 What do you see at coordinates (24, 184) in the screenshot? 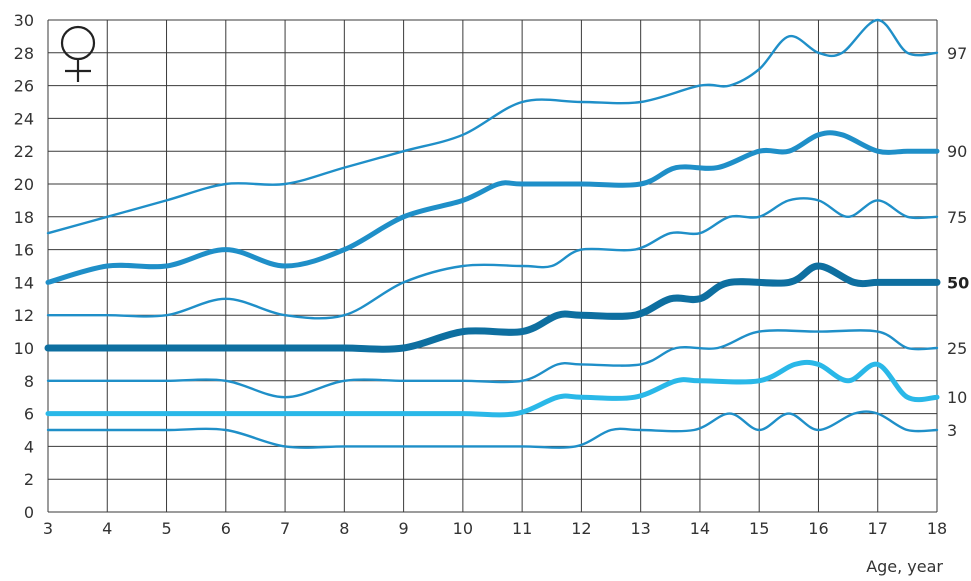
I see `y-tick-label: 20` at bounding box center [24, 184].